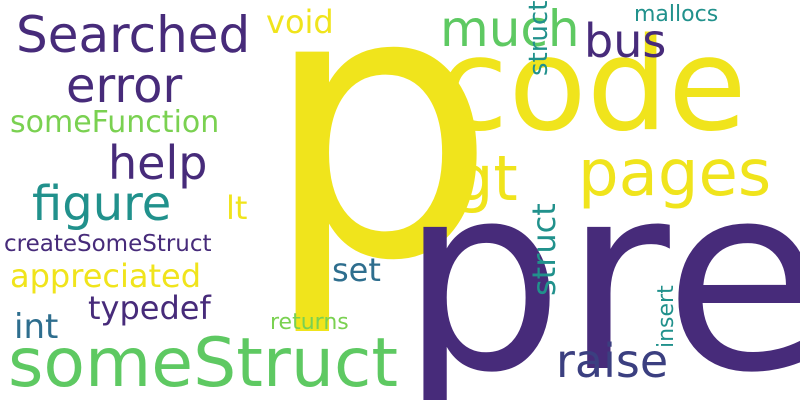 The width and height of the screenshot is (800, 400). I want to click on word-figure: figure, so click(102, 204).